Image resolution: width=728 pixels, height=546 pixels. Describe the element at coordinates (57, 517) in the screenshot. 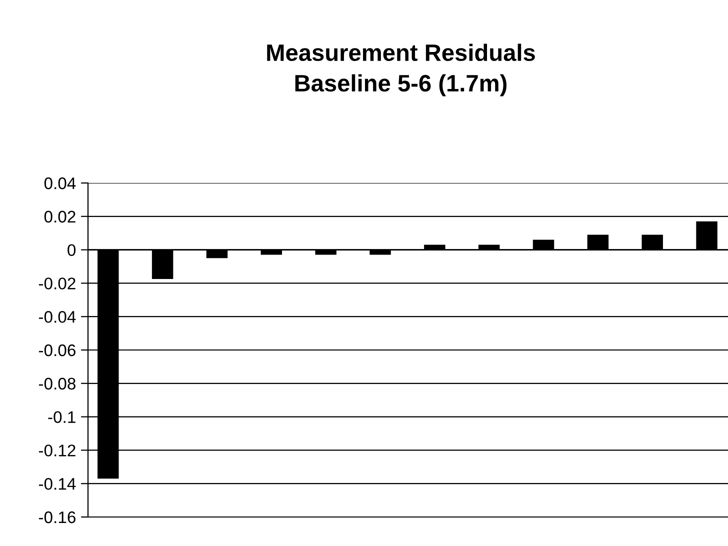

I see `y-tick-label: -0.16` at that location.